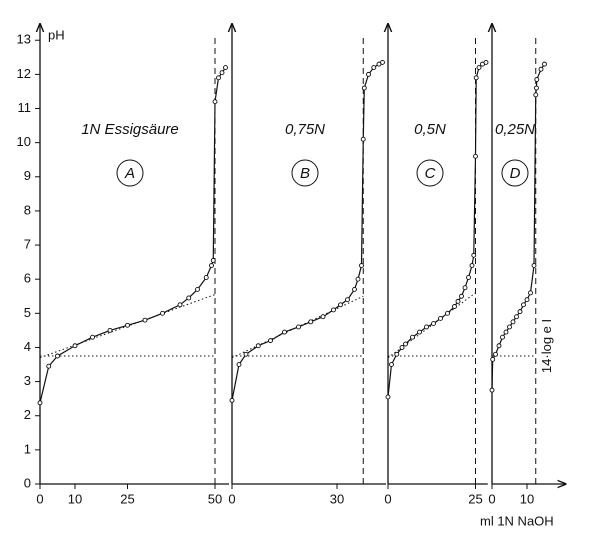  Describe the element at coordinates (27, 448) in the screenshot. I see `y-tick-label: 1` at that location.